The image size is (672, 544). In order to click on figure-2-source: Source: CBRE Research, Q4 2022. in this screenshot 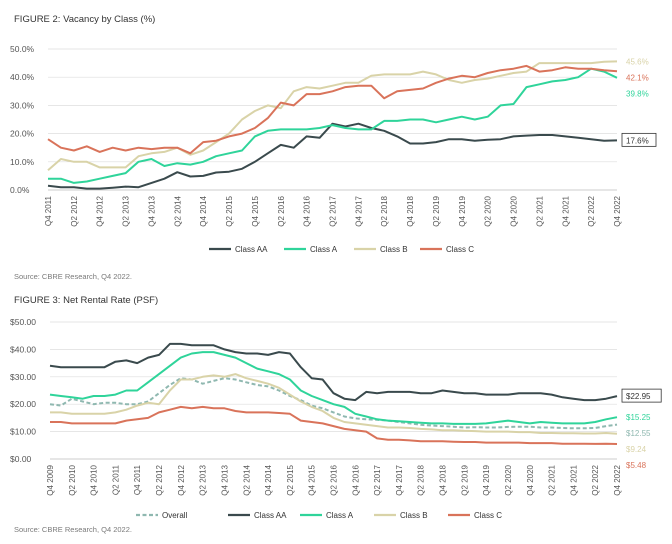, I will do `click(73, 276)`.